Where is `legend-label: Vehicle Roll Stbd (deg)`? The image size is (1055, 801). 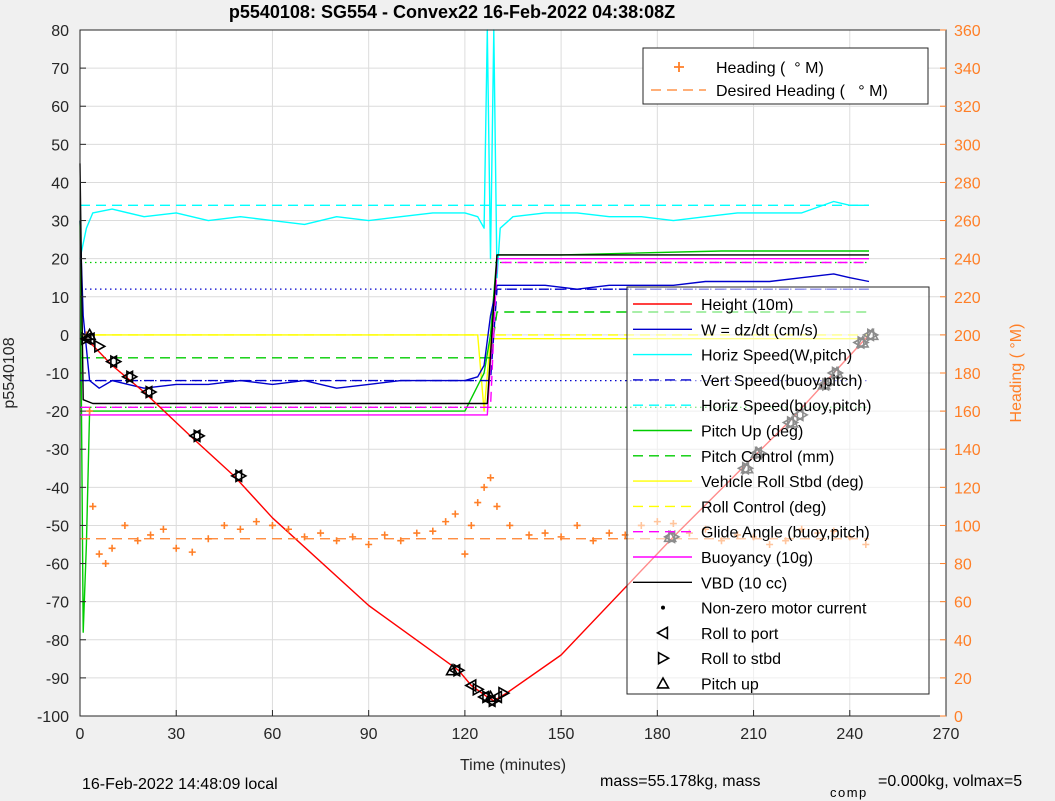
legend-label: Vehicle Roll Stbd (deg) is located at coordinates (782, 482).